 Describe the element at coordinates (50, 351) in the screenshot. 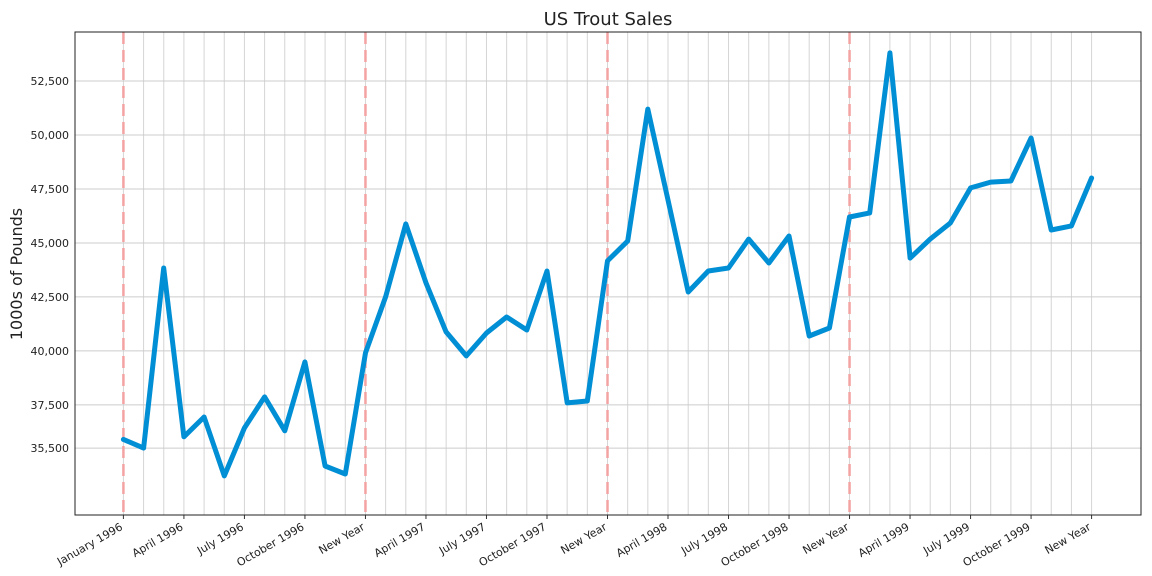

I see `y-tick-label: 40,000` at that location.